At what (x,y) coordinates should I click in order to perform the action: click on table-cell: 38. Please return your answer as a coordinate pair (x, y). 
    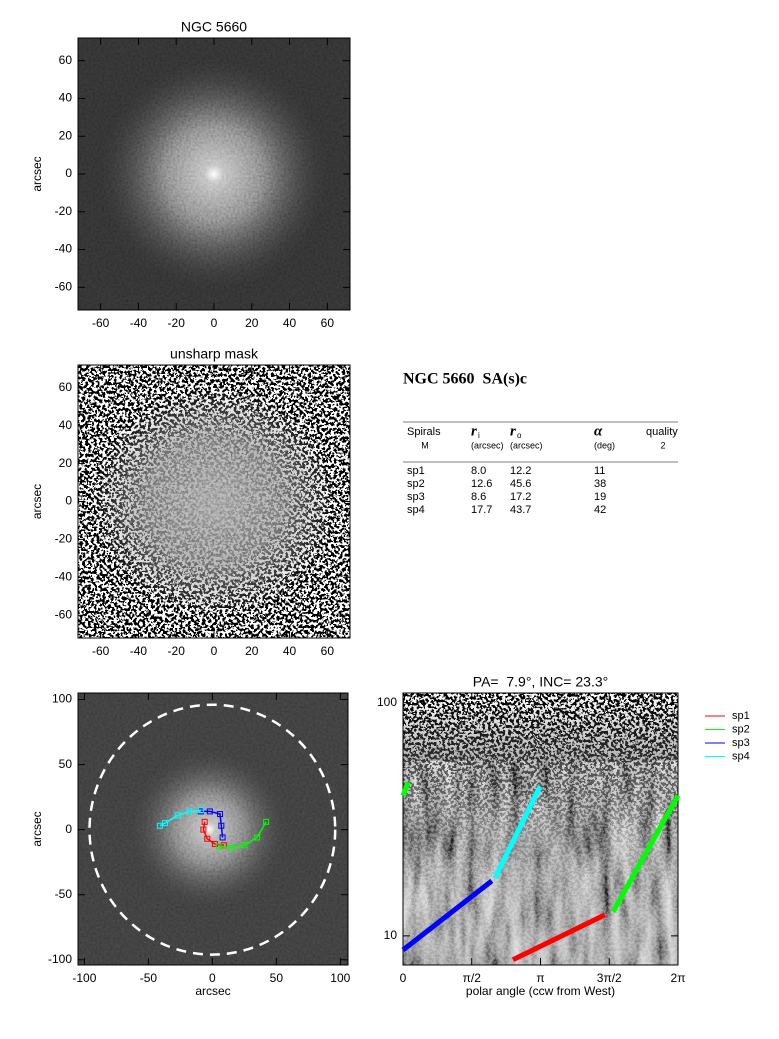
    Looking at the image, I should click on (600, 484).